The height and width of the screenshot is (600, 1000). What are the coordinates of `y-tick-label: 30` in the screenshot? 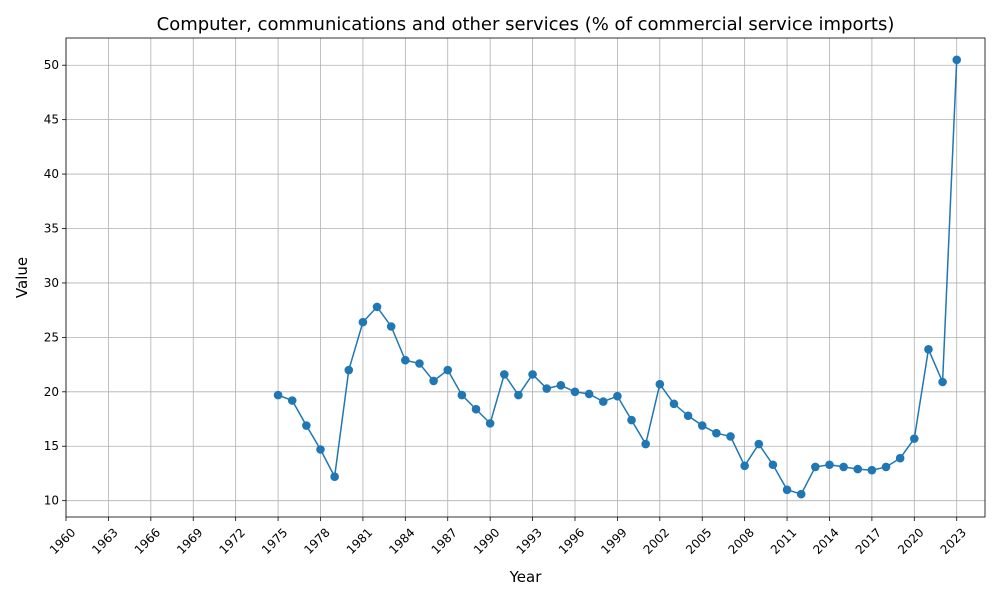 It's located at (51, 283).